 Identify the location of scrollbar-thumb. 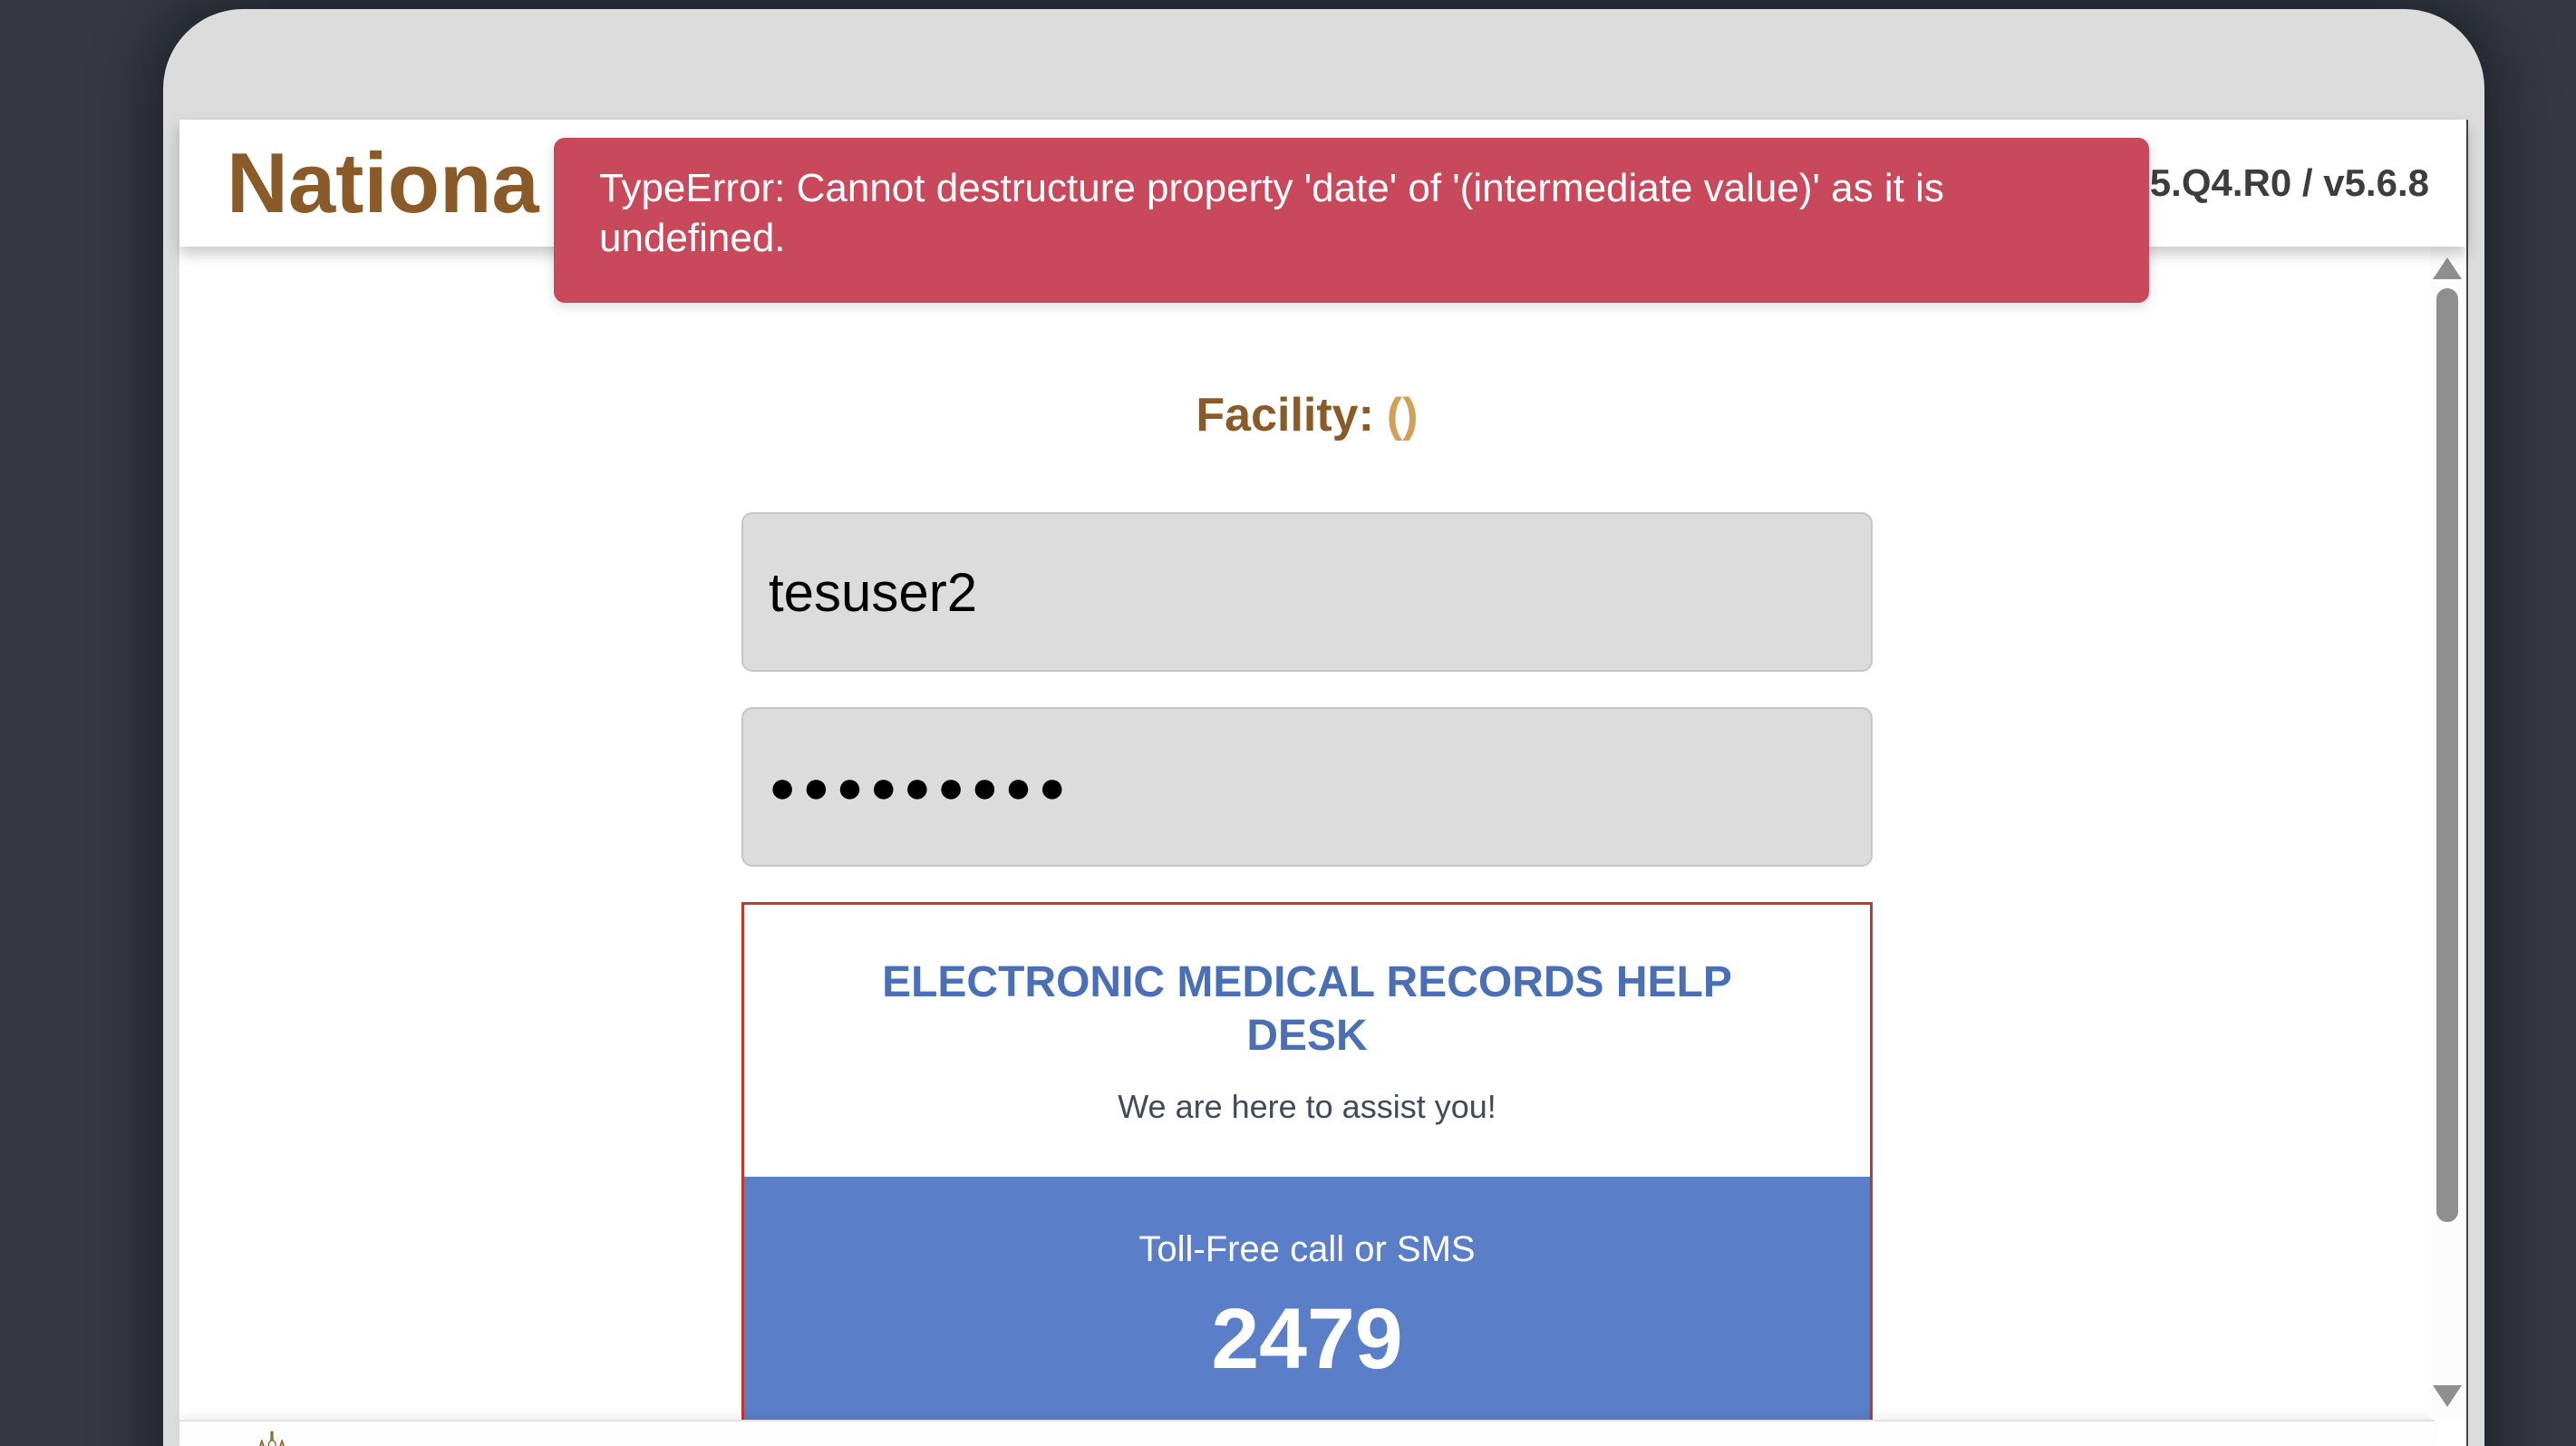
(2447, 755).